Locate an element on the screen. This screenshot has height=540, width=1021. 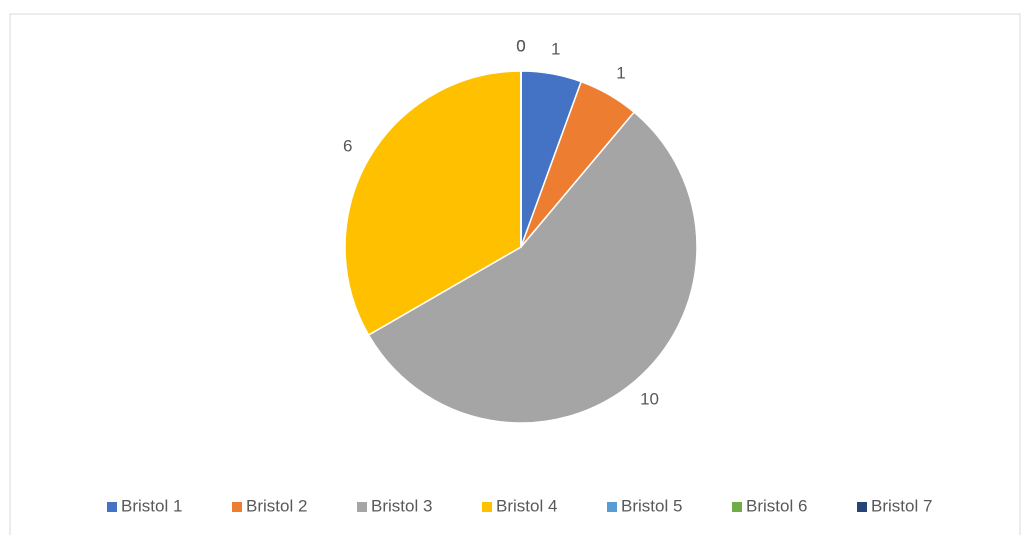
data-label: 6 is located at coordinates (347, 145).